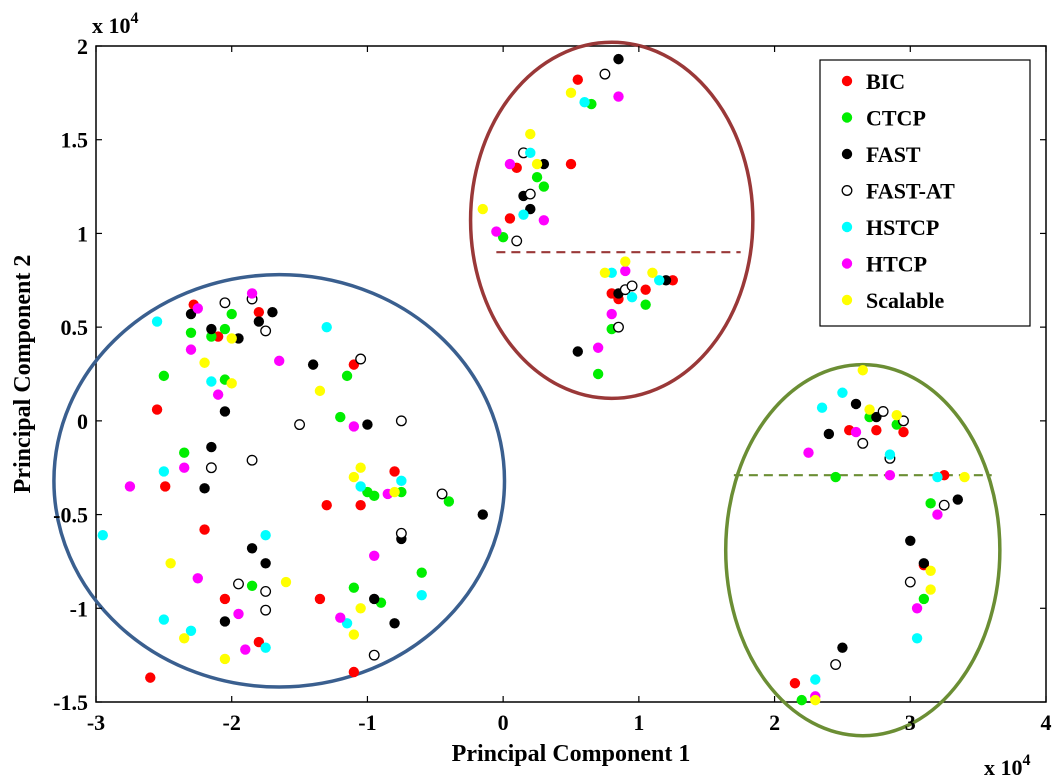 The image size is (1054, 780). Describe the element at coordinates (70, 702) in the screenshot. I see `y-tick-label: -1.5` at that location.